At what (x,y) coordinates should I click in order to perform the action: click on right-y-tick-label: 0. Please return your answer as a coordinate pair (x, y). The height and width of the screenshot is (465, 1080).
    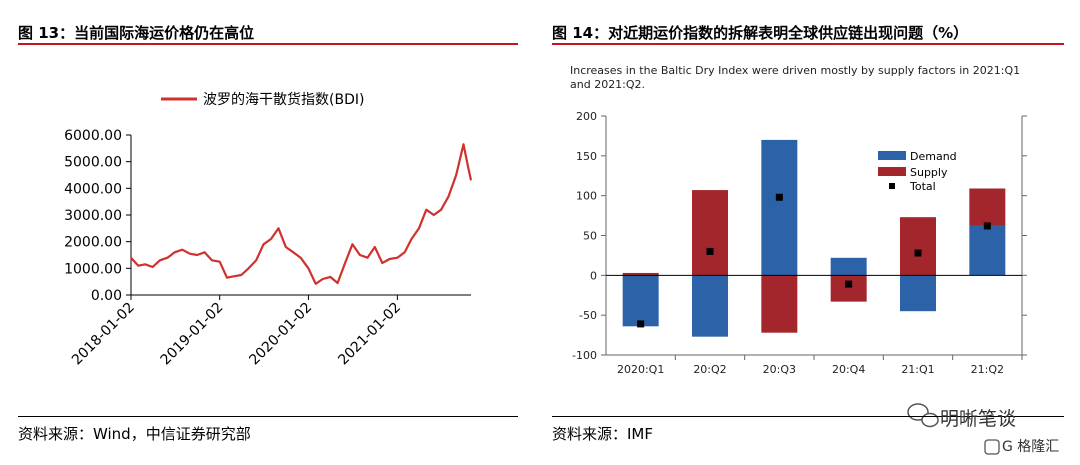
    Looking at the image, I should click on (593, 275).